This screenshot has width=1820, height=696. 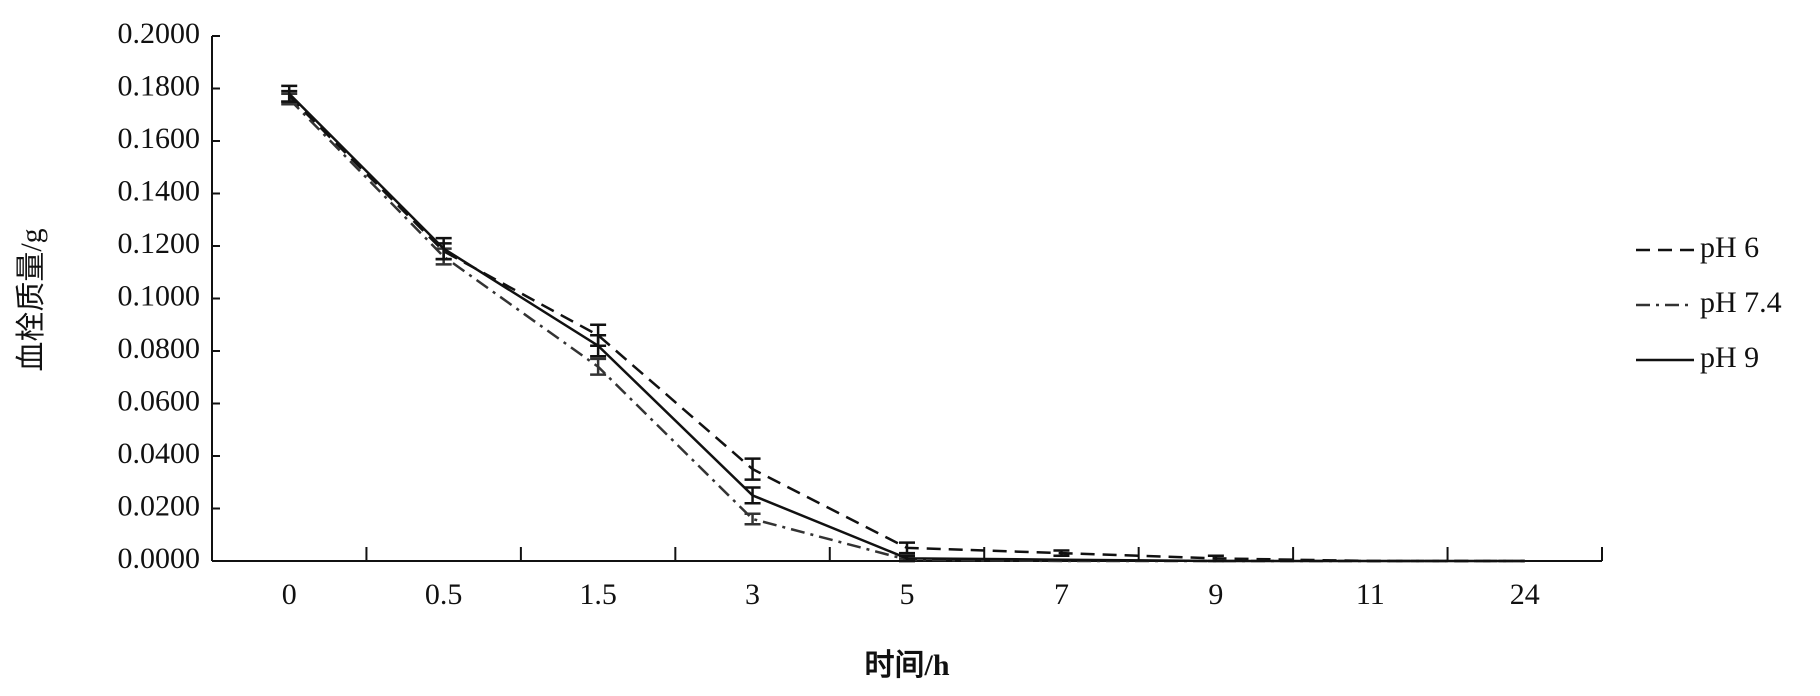 What do you see at coordinates (159, 558) in the screenshot?
I see `y-tick-label: 0.0000` at bounding box center [159, 558].